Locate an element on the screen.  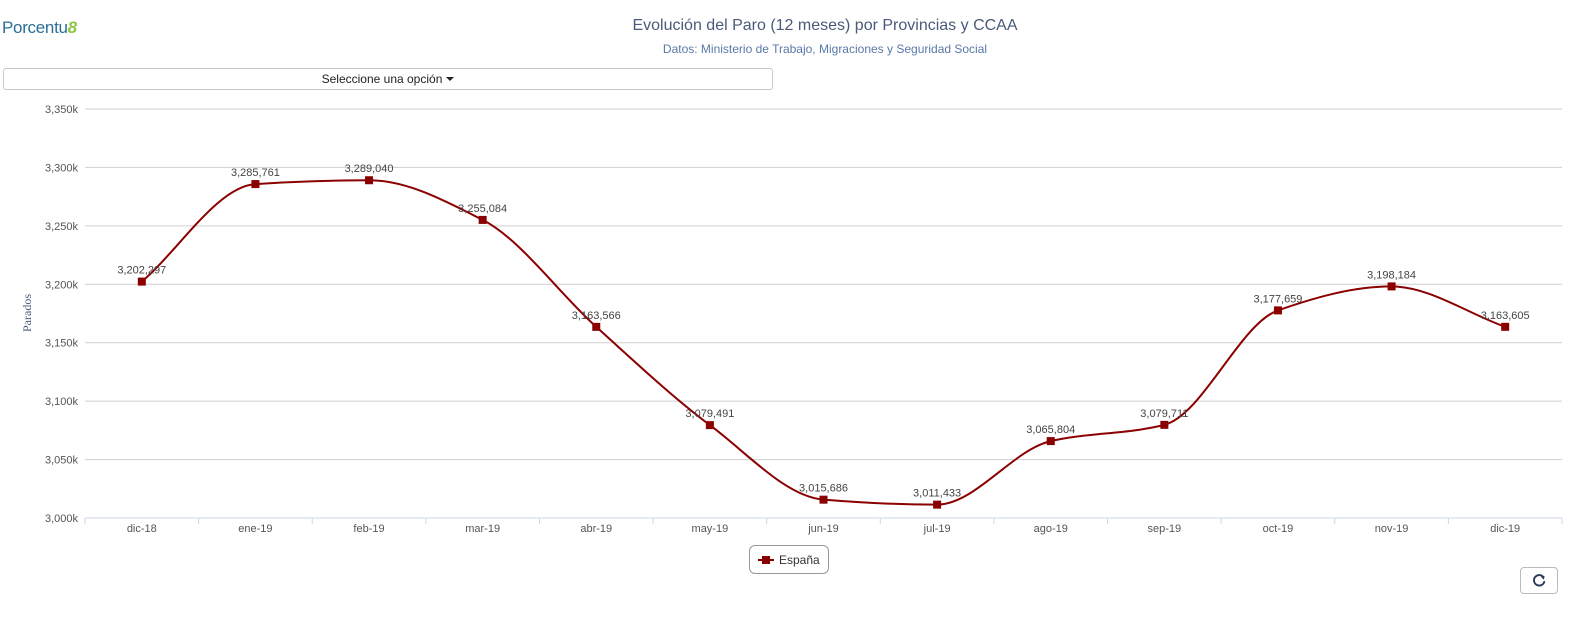
y-axis-label: Parados is located at coordinates (27, 313).